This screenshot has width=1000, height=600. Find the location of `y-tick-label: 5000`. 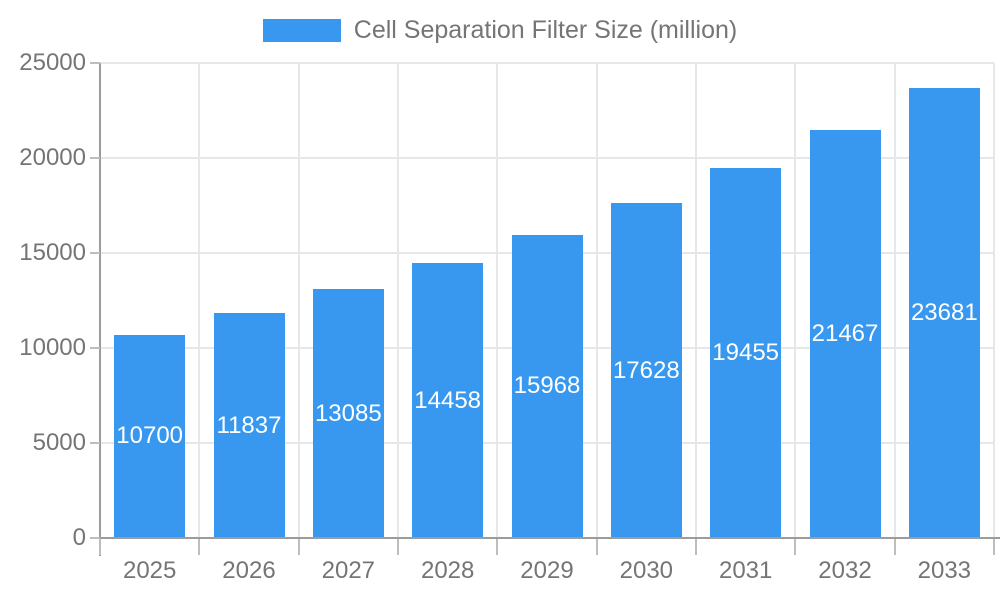

y-tick-label: 5000 is located at coordinates (59, 442).